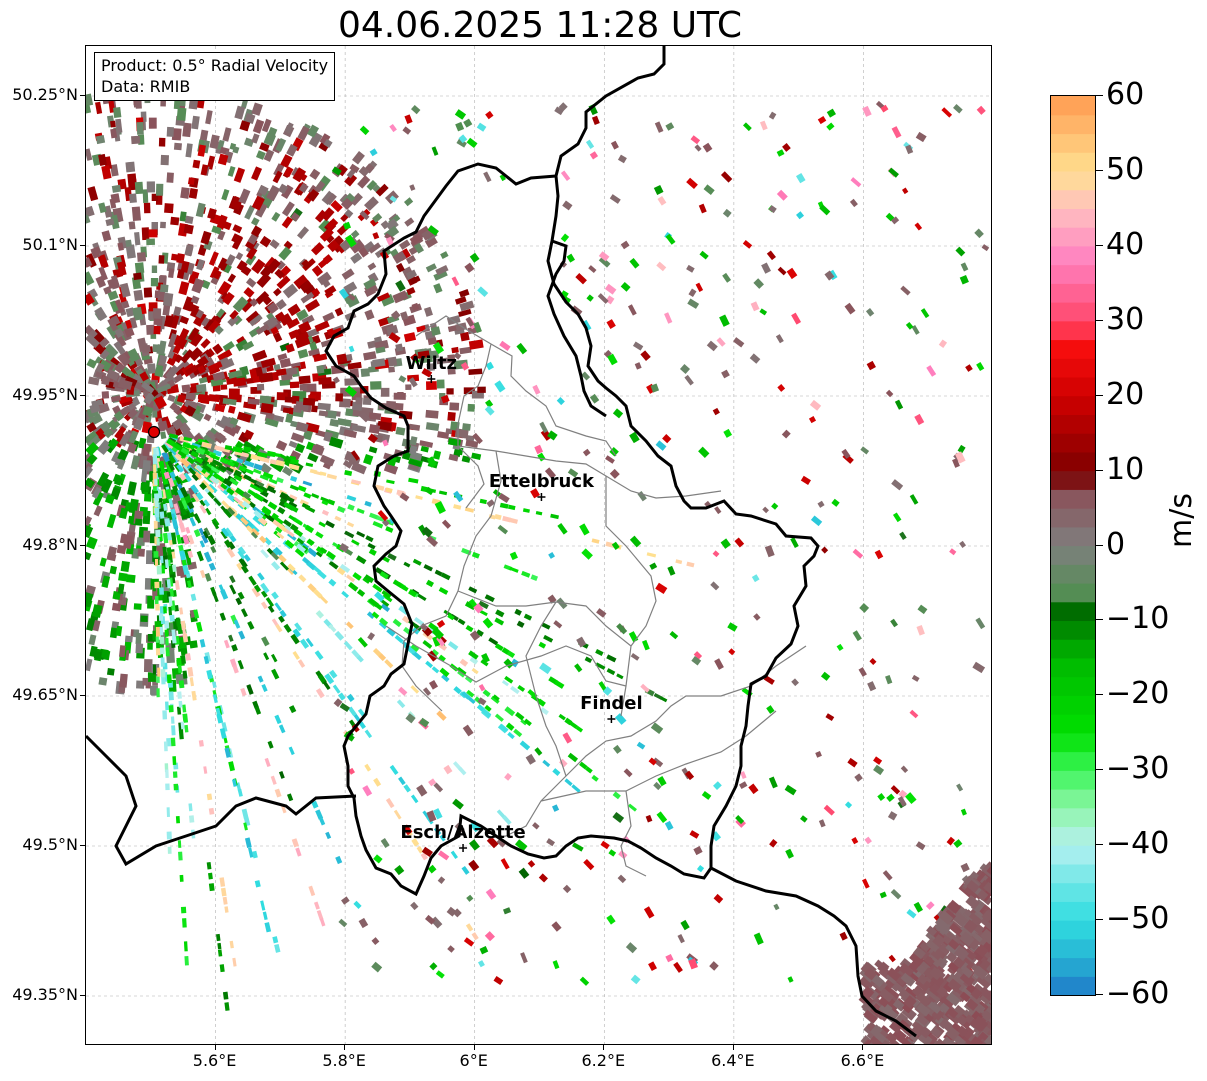 The height and width of the screenshot is (1081, 1207). What do you see at coordinates (862, 1060) in the screenshot?
I see `lon-tick-label: 6.6°E` at bounding box center [862, 1060].